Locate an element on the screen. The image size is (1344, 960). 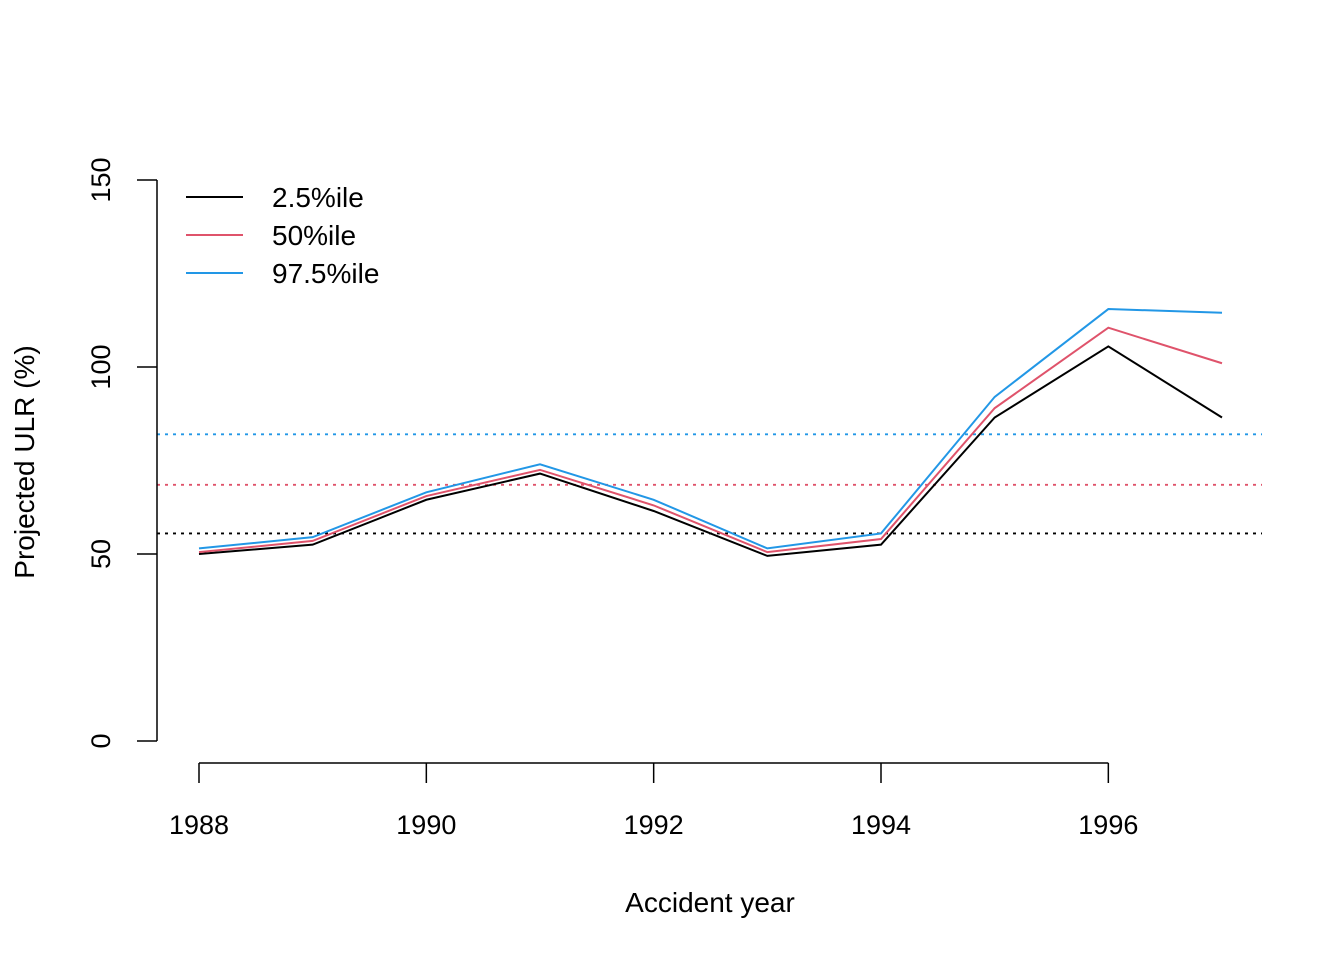
y-ticks: 0 50 100 150 is located at coordinates (121, 453).